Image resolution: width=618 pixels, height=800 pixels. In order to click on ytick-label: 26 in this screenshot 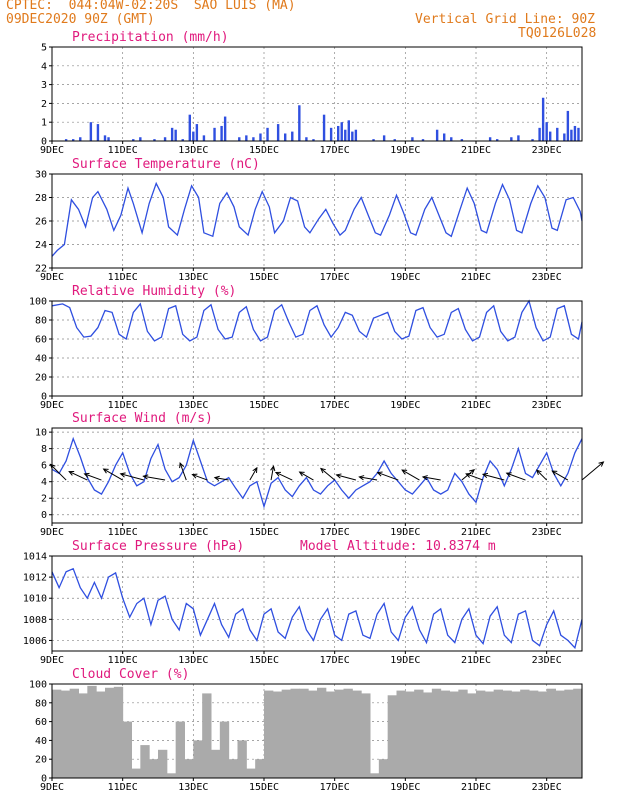, I will do `click(41, 222)`.